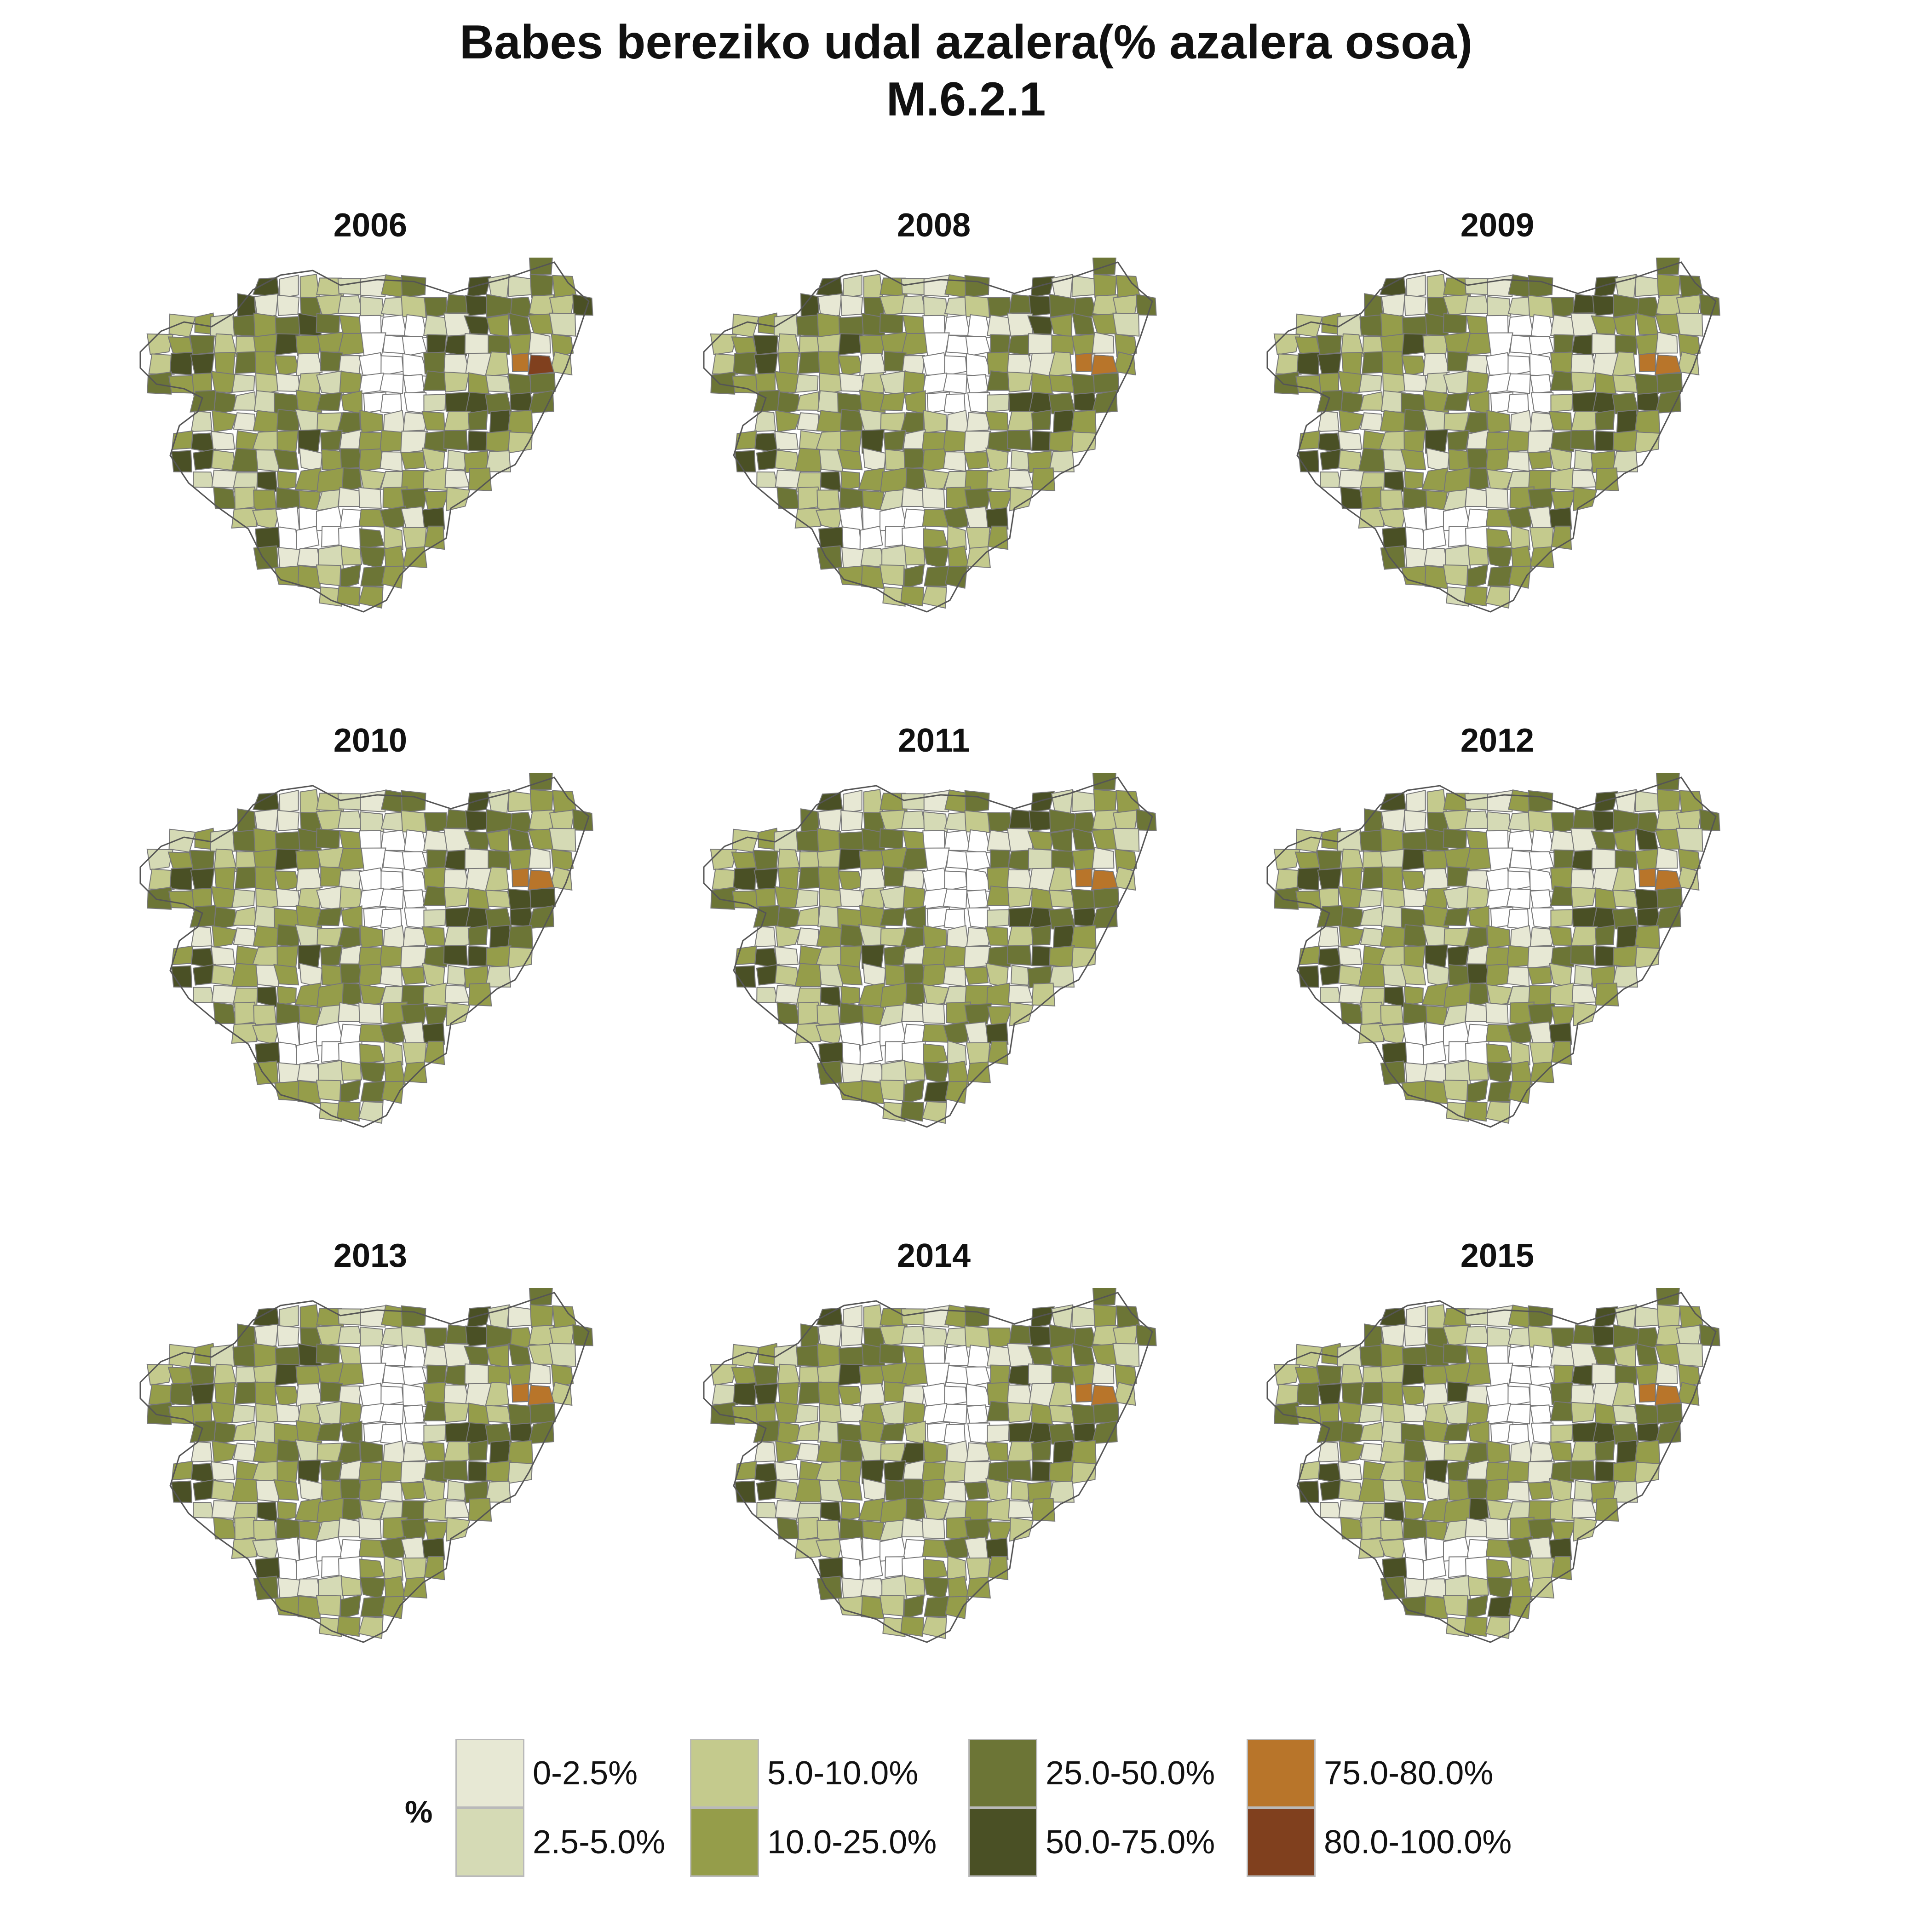 The width and height of the screenshot is (1932, 1932). I want to click on municipality-area-high, so click(541, 365).